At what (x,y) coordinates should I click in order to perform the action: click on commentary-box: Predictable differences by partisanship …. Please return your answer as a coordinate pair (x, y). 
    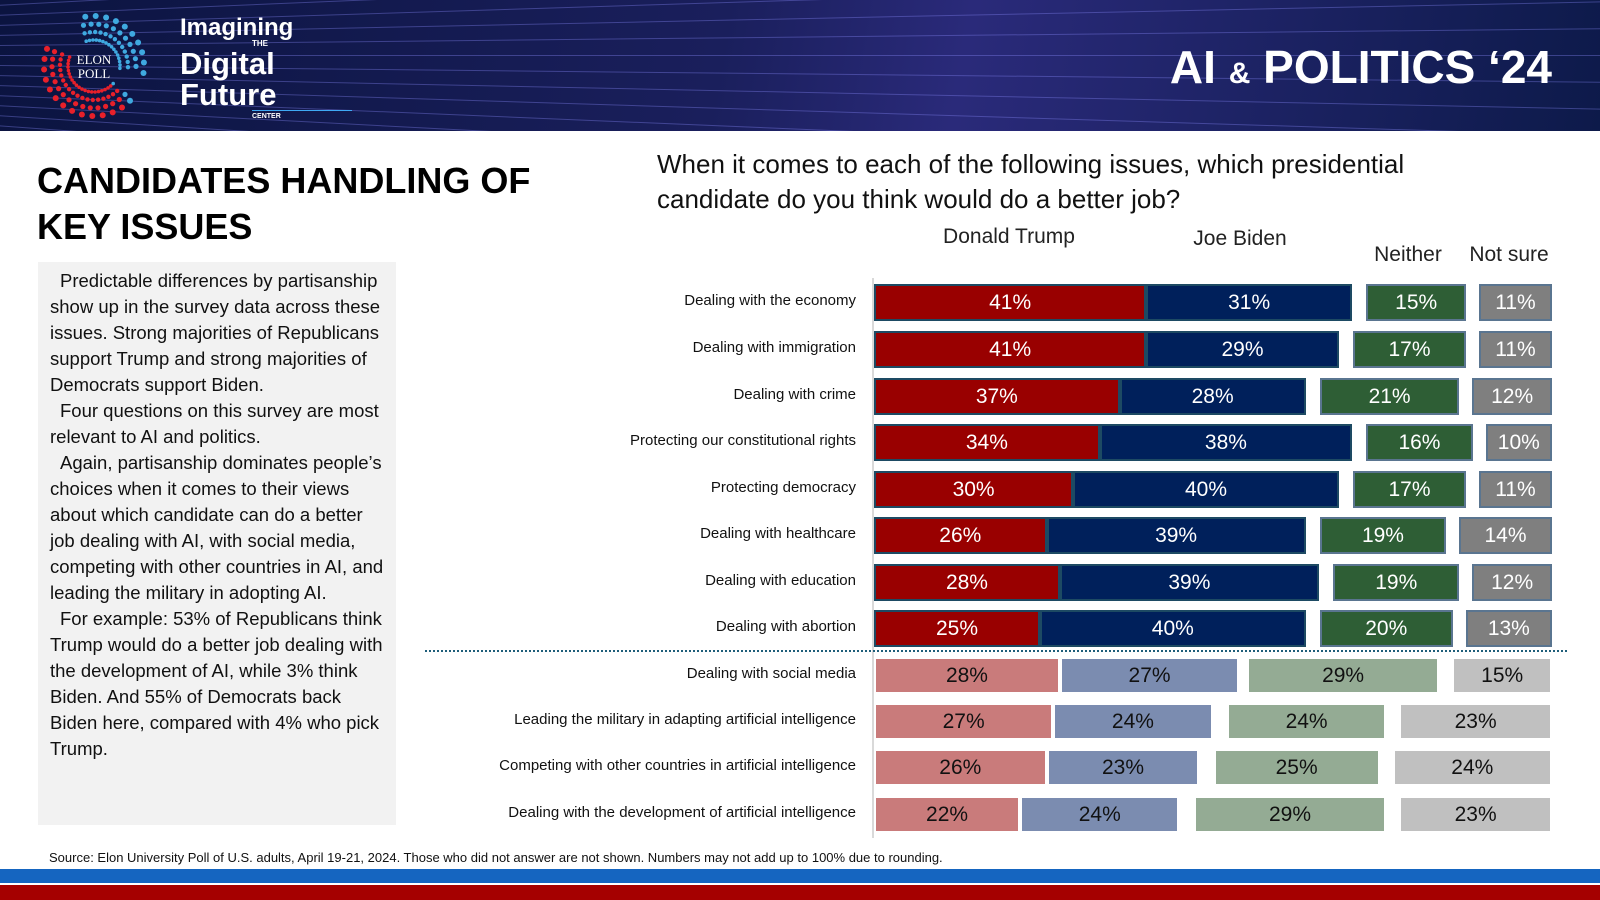
    Looking at the image, I should click on (217, 543).